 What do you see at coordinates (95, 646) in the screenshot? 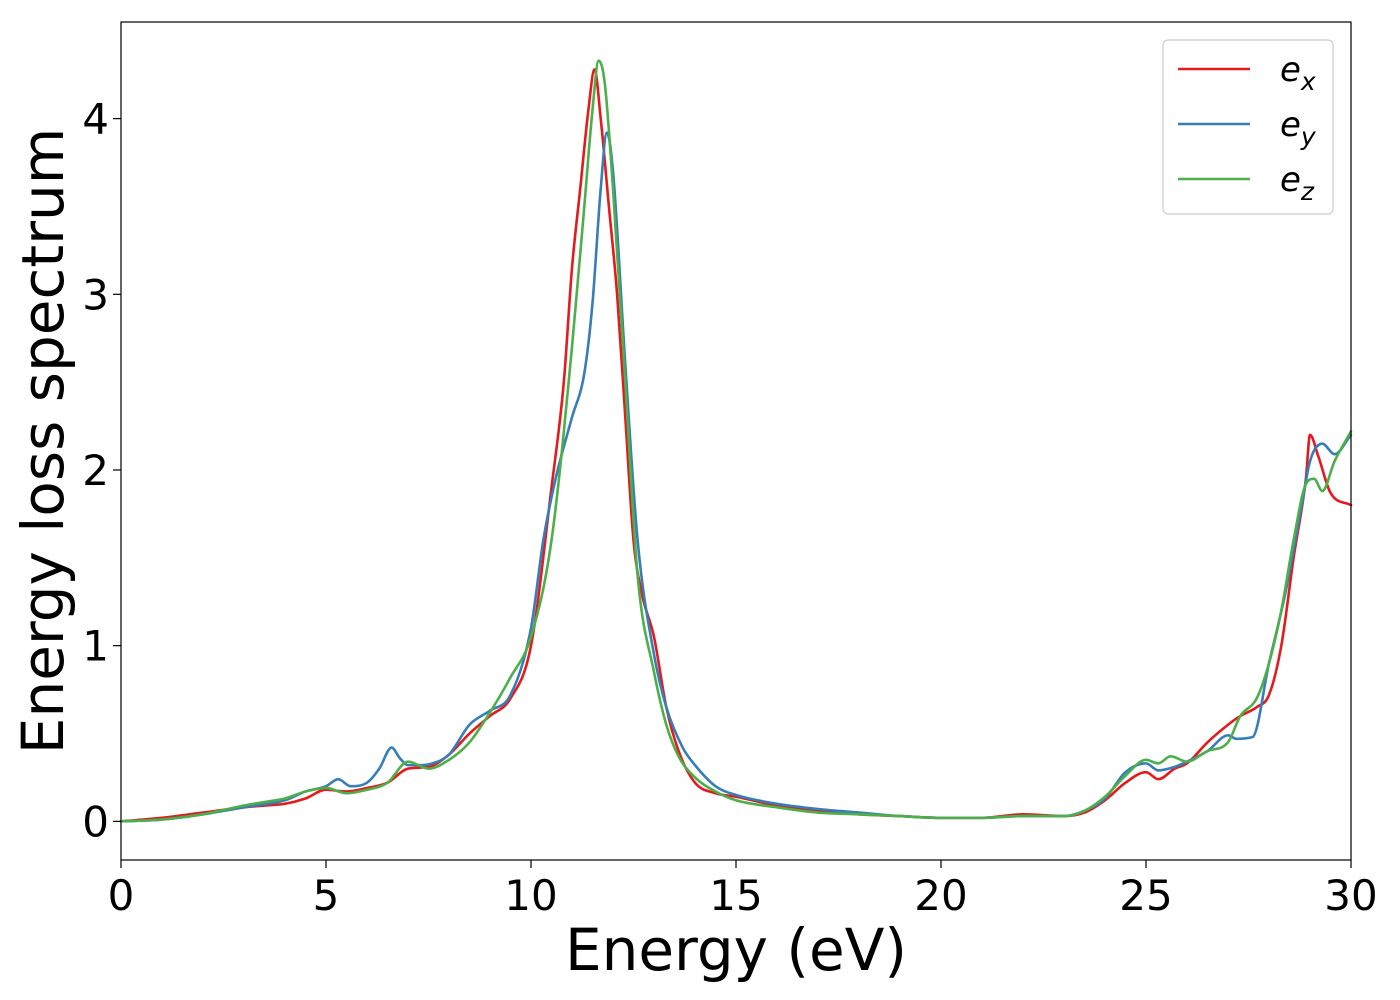
I see `y-tick-label: 1` at bounding box center [95, 646].